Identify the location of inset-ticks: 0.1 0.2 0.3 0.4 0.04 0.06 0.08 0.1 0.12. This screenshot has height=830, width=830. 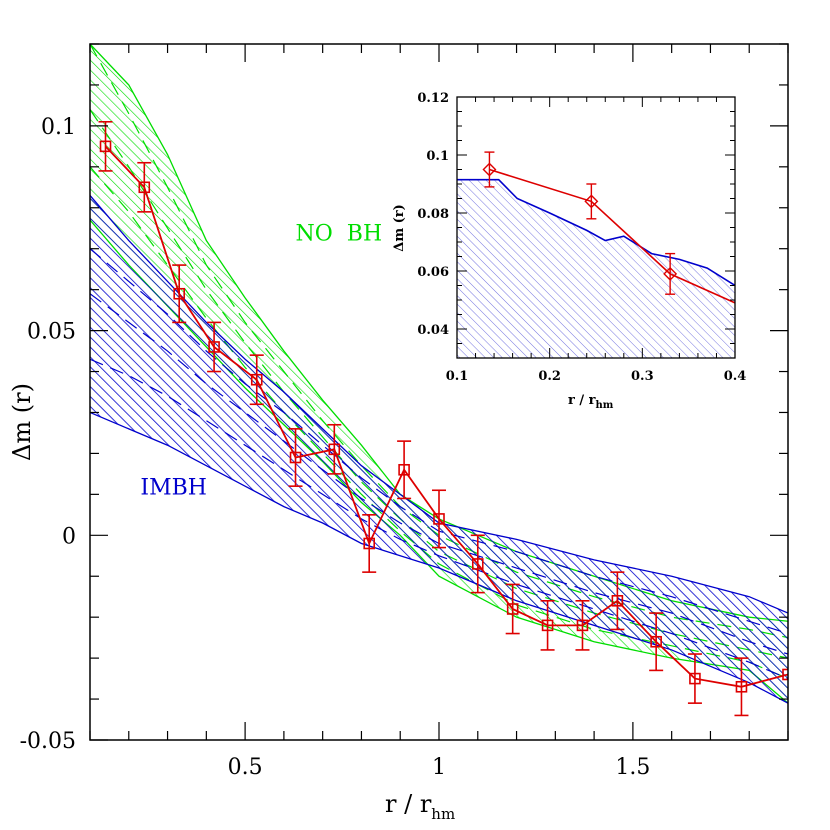
(581, 237).